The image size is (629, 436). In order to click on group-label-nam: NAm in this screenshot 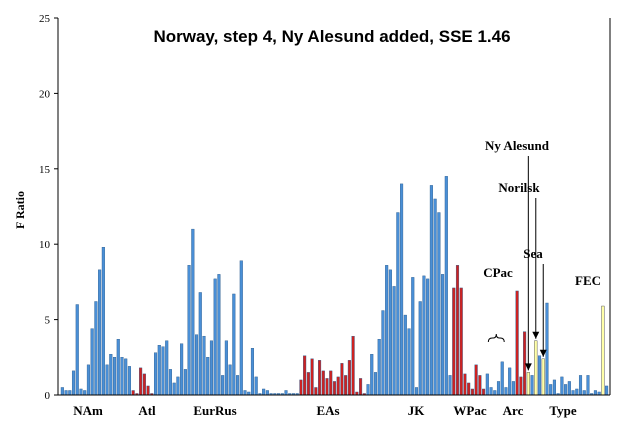, I will do `click(88, 410)`.